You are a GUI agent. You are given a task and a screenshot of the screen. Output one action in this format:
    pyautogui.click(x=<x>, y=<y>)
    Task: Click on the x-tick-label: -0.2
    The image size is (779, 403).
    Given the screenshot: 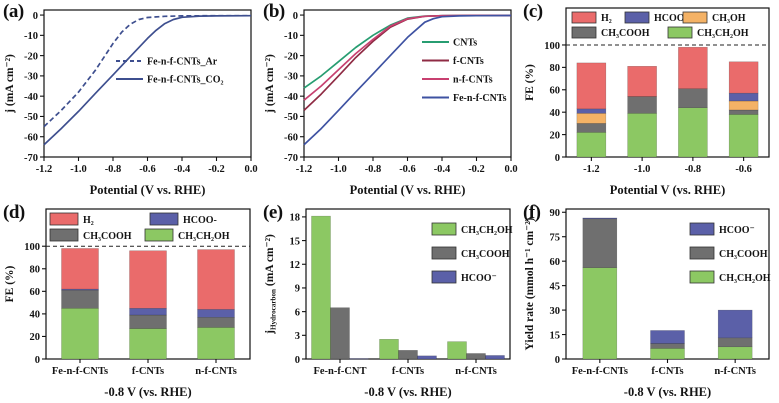 What is the action you would take?
    pyautogui.click(x=216, y=169)
    